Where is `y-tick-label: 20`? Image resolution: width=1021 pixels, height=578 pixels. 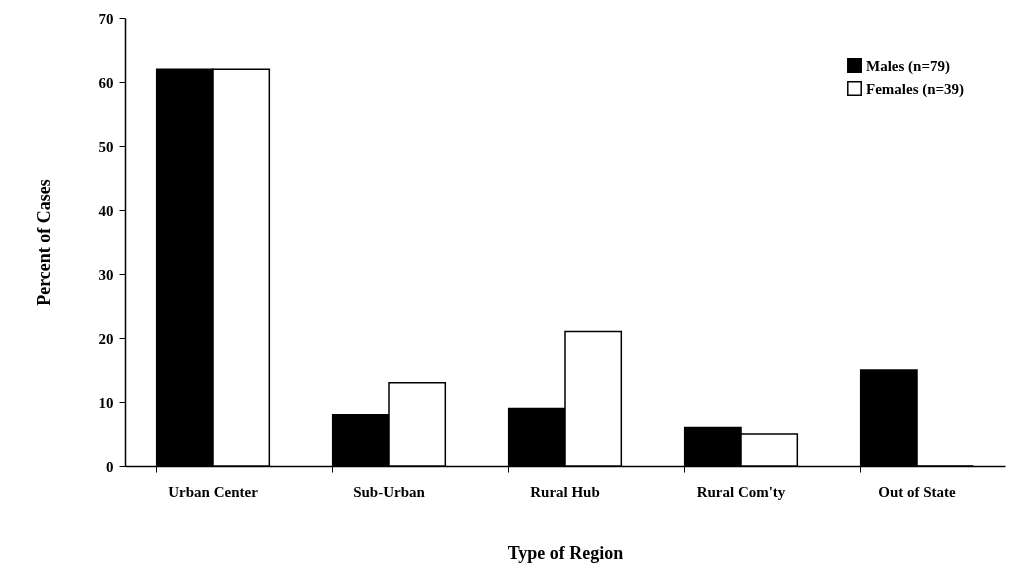
y-tick-label: 20 is located at coordinates (106, 338).